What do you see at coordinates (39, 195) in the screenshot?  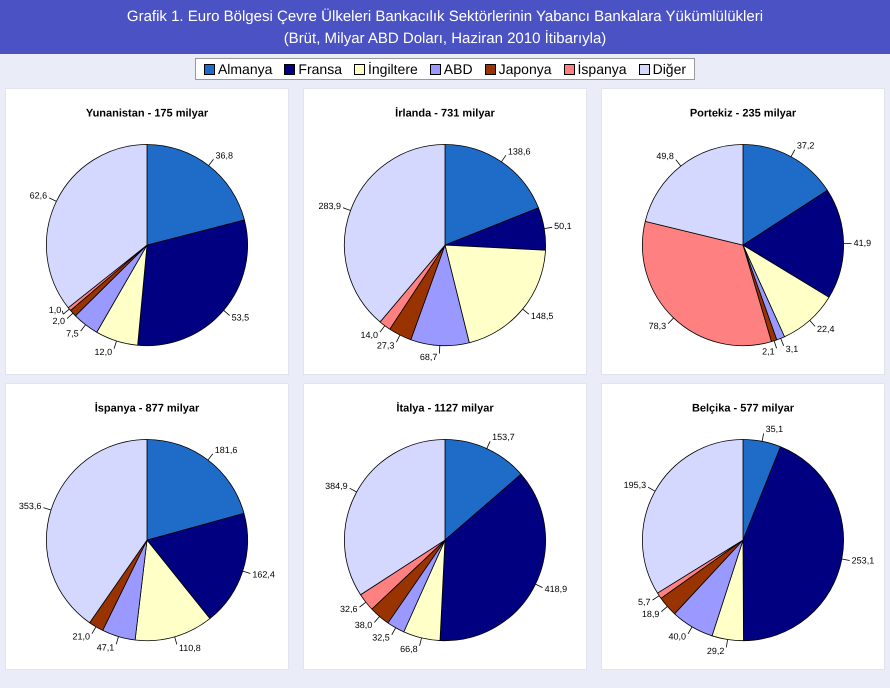 I see `data-label: 62,6` at bounding box center [39, 195].